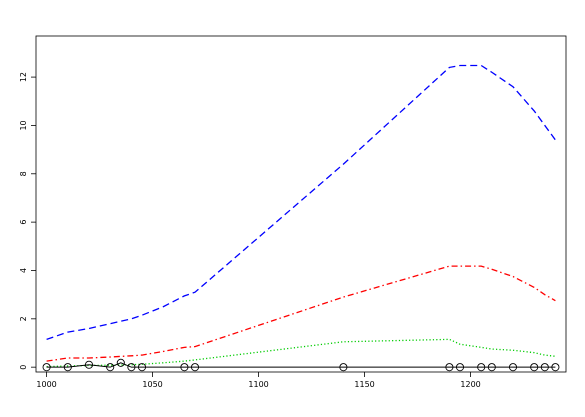 This screenshot has width=585, height=417. What do you see at coordinates (23, 173) in the screenshot?
I see `y-tick-label: 8` at bounding box center [23, 173].